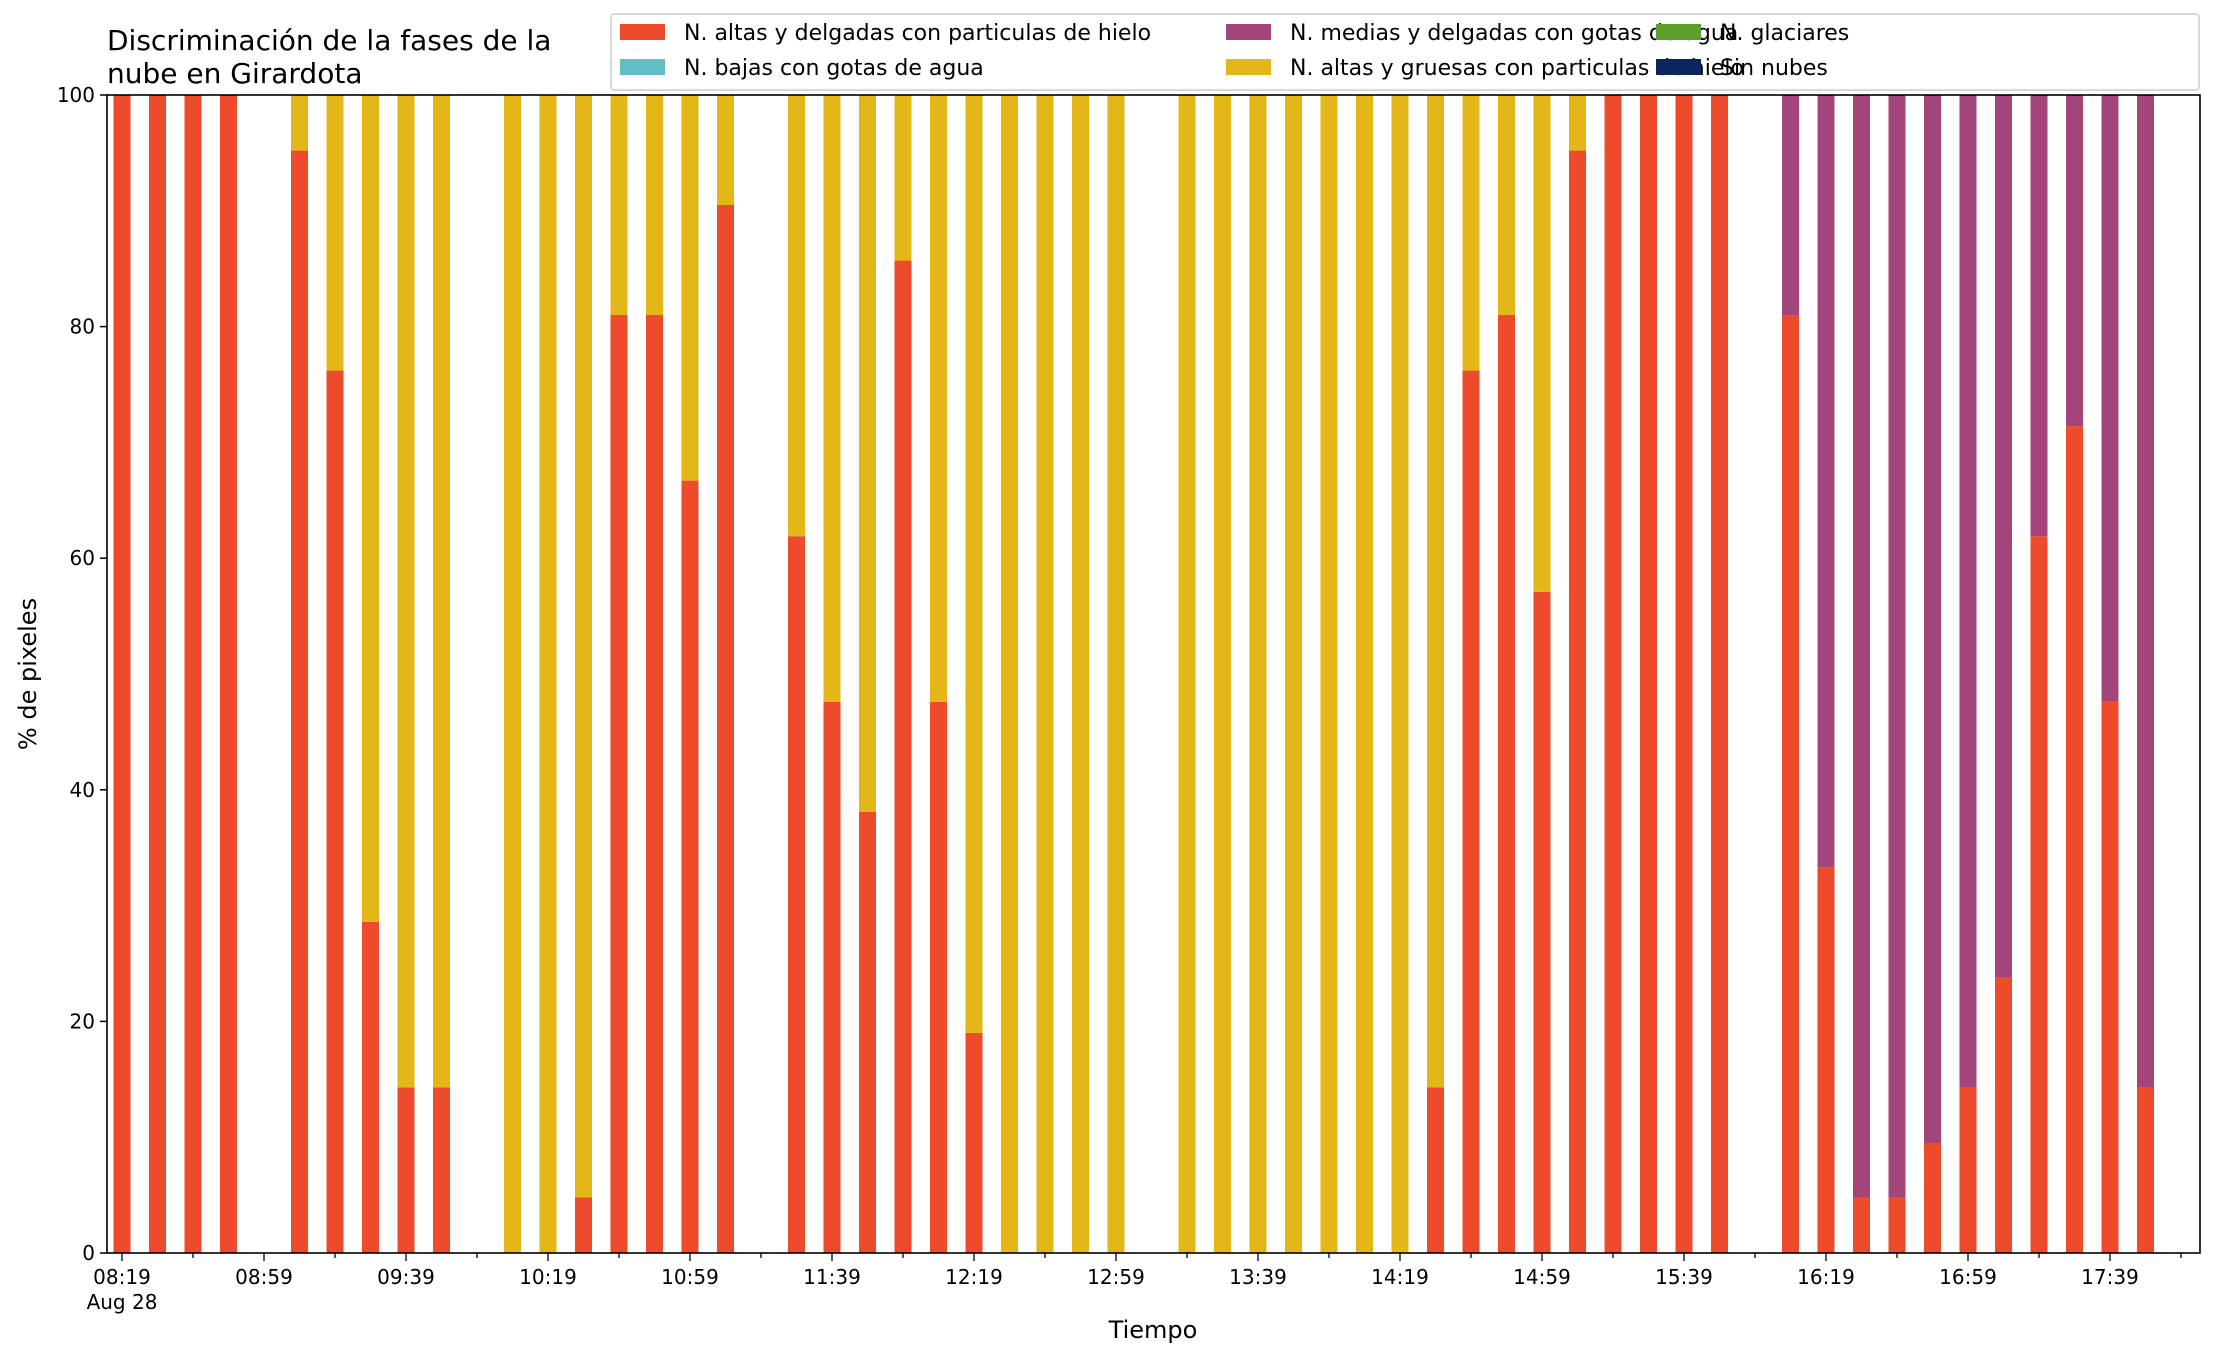 The height and width of the screenshot is (1355, 2216). Describe the element at coordinates (834, 68) in the screenshot. I see `legend-label: N. bajas con gotas de agua` at that location.